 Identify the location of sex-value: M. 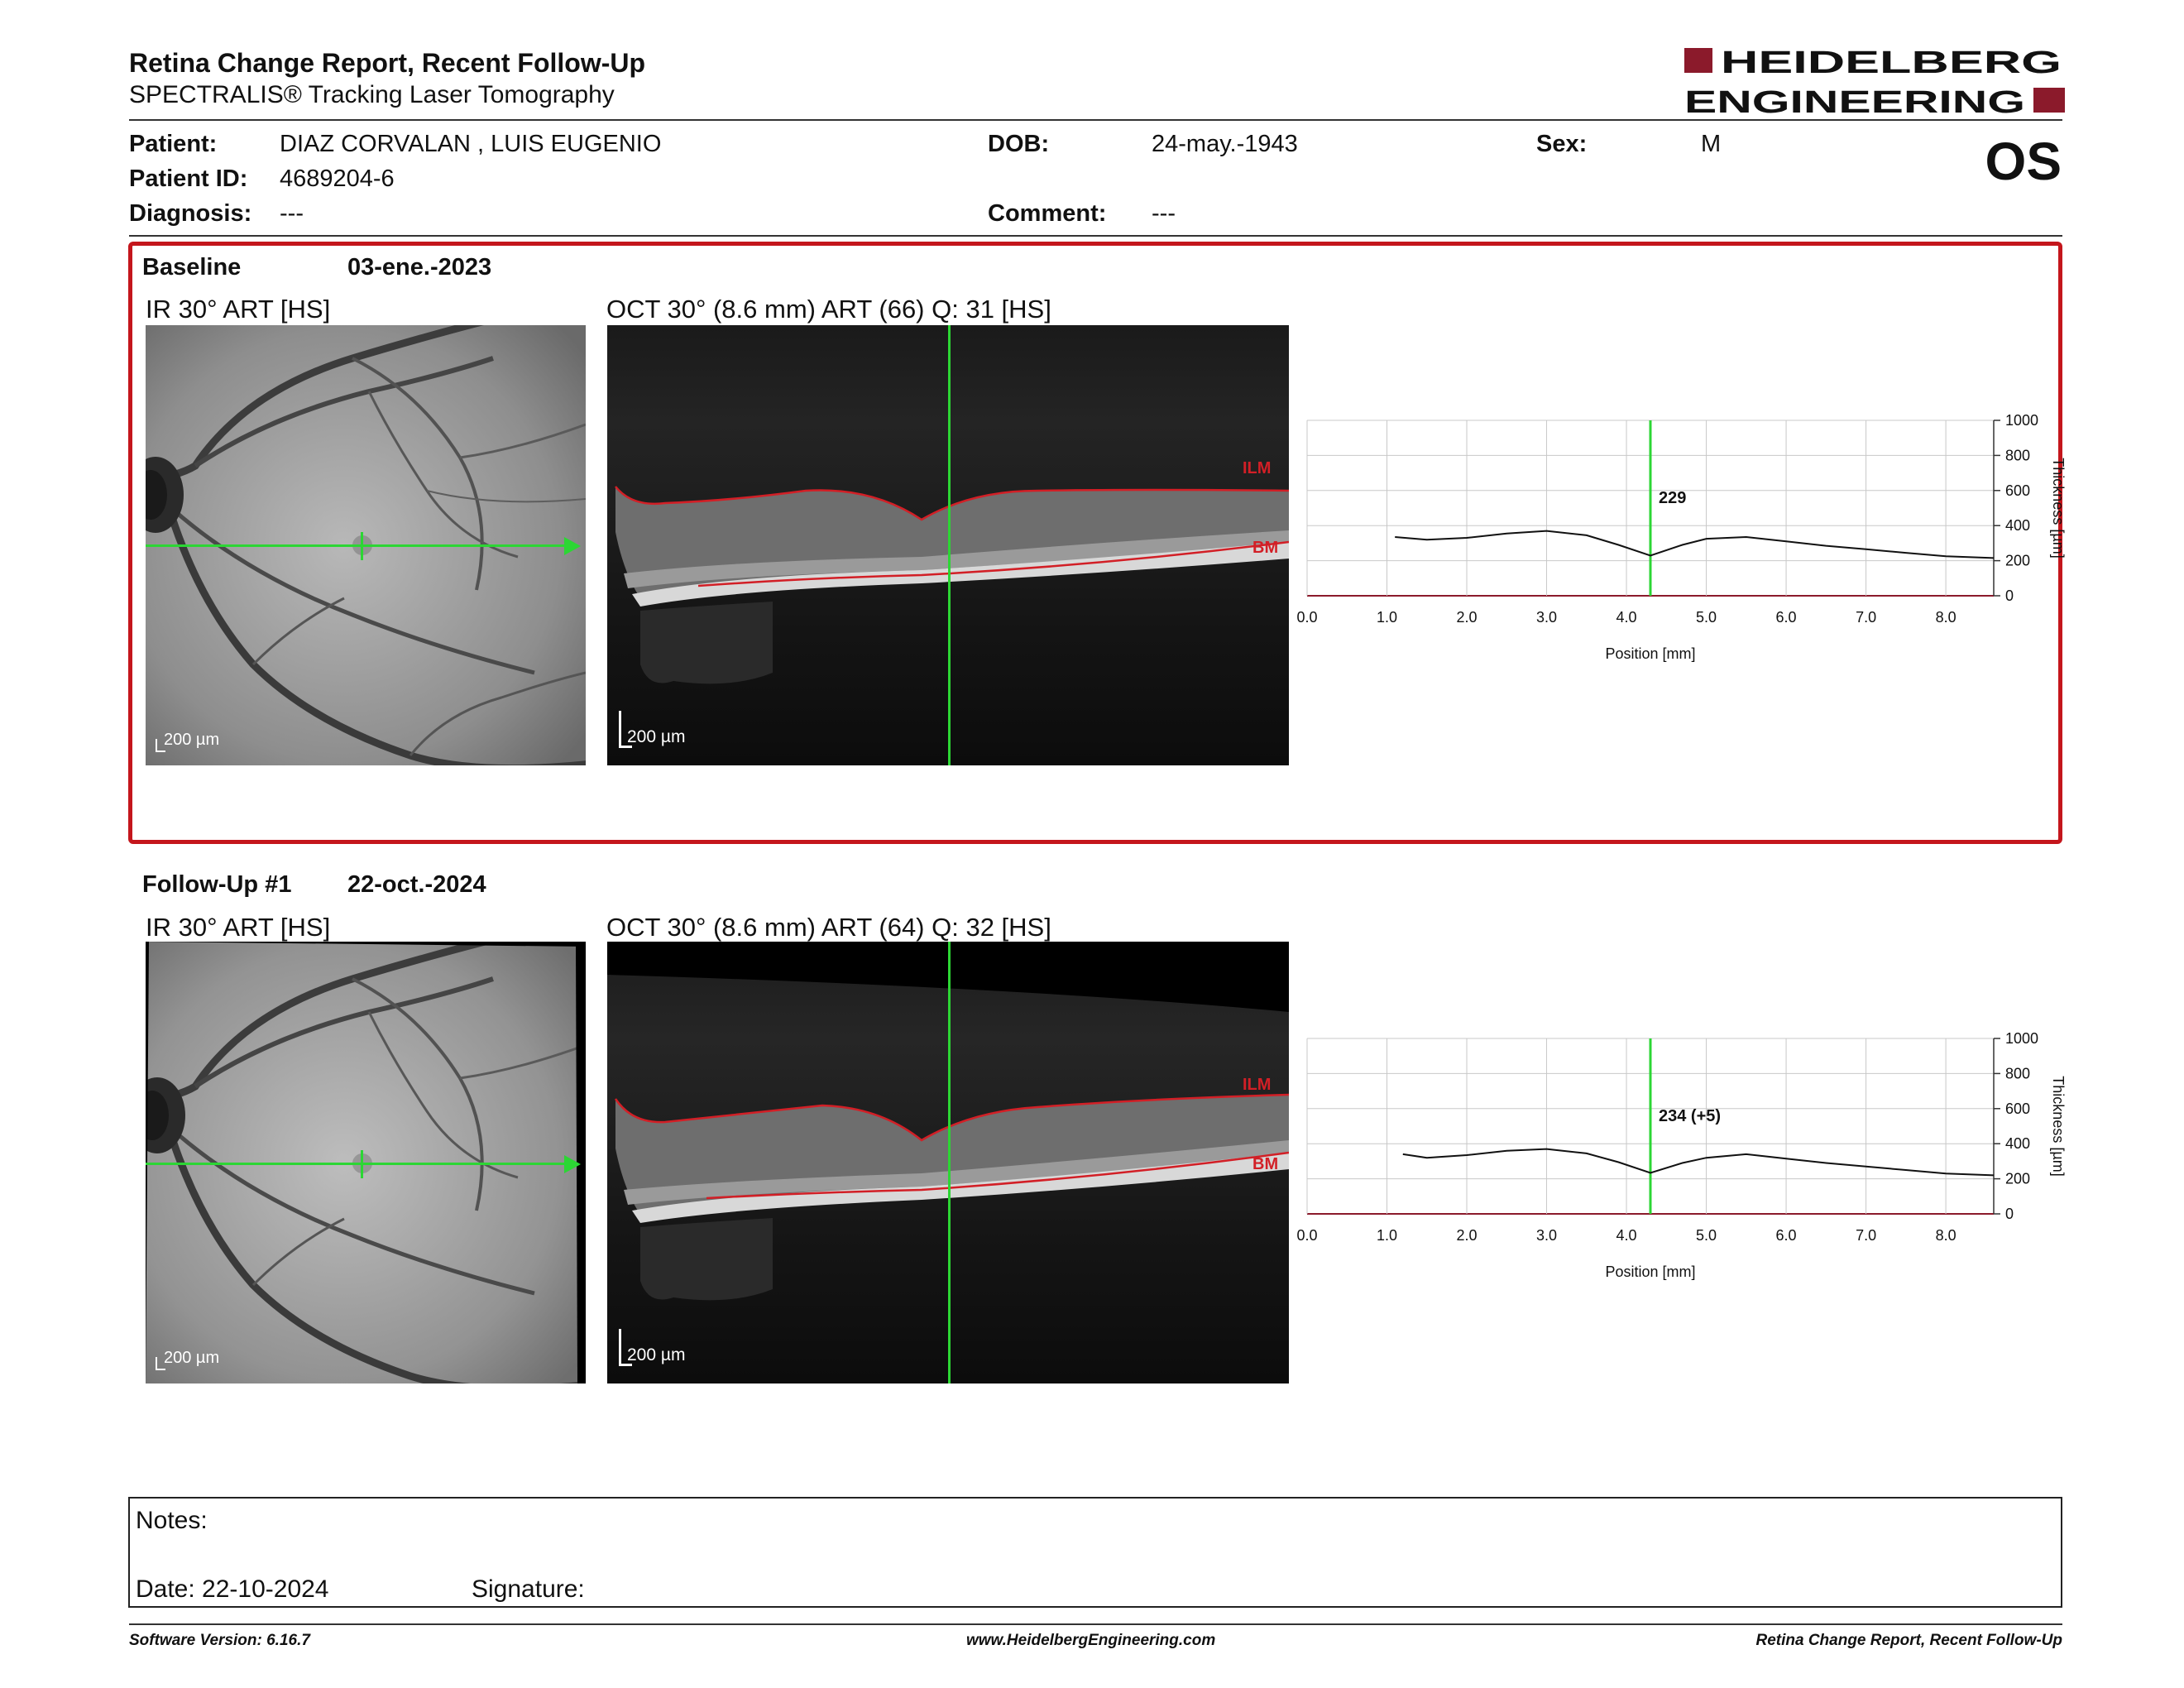
(1711, 144).